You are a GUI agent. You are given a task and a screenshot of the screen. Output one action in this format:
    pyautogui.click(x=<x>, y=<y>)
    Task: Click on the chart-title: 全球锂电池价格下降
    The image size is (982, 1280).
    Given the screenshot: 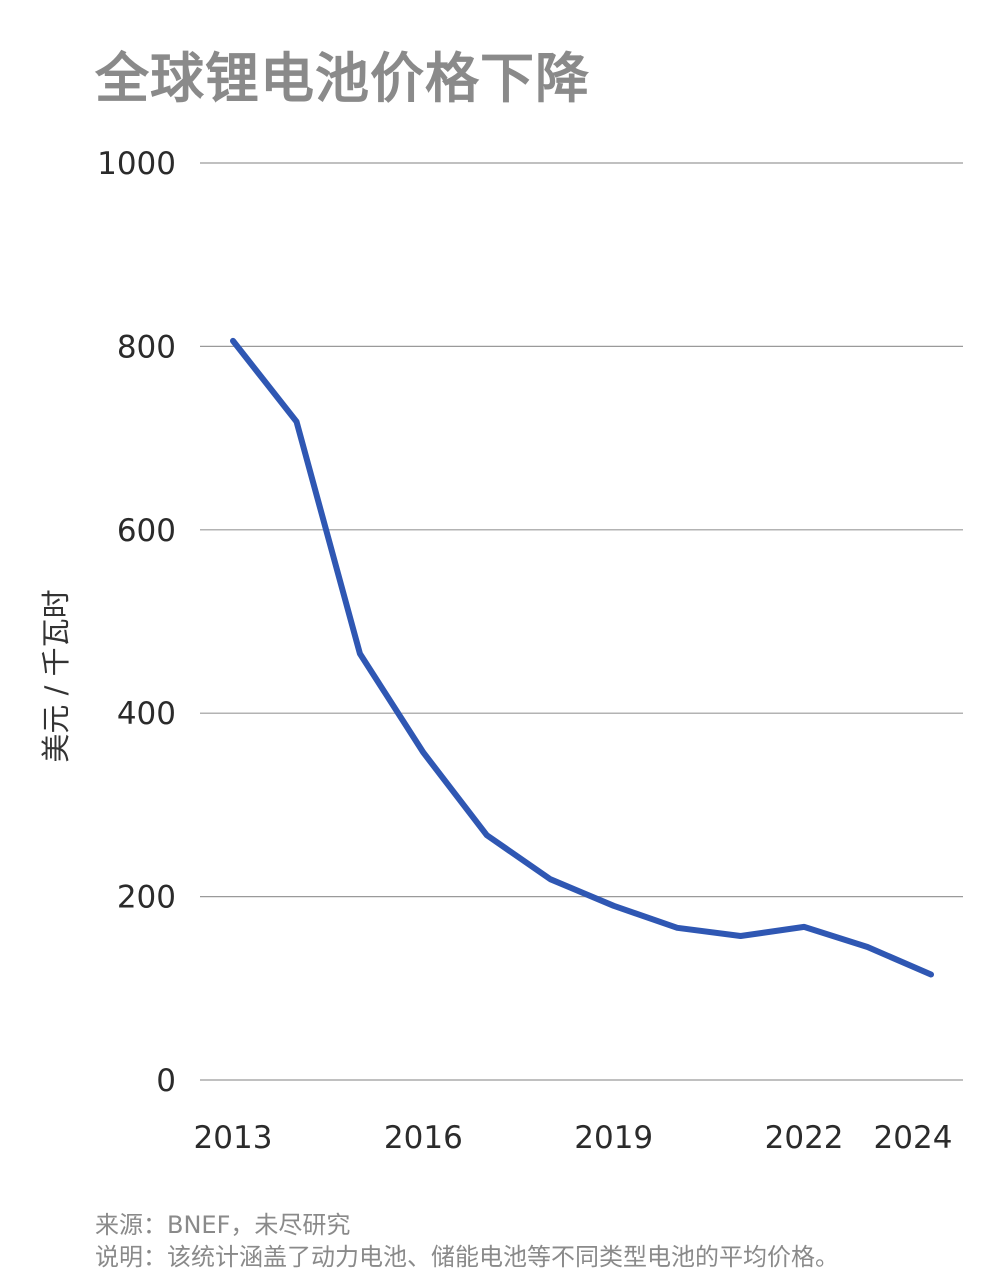 What is the action you would take?
    pyautogui.click(x=342, y=78)
    